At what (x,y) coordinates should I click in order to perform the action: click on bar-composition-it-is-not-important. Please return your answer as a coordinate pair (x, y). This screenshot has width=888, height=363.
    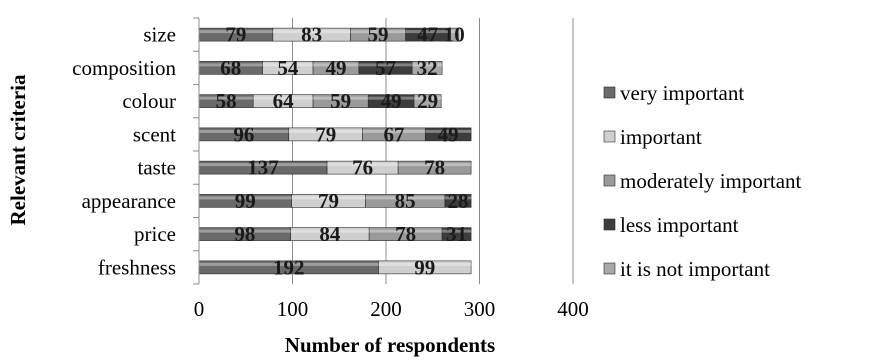
    Looking at the image, I should click on (427, 68).